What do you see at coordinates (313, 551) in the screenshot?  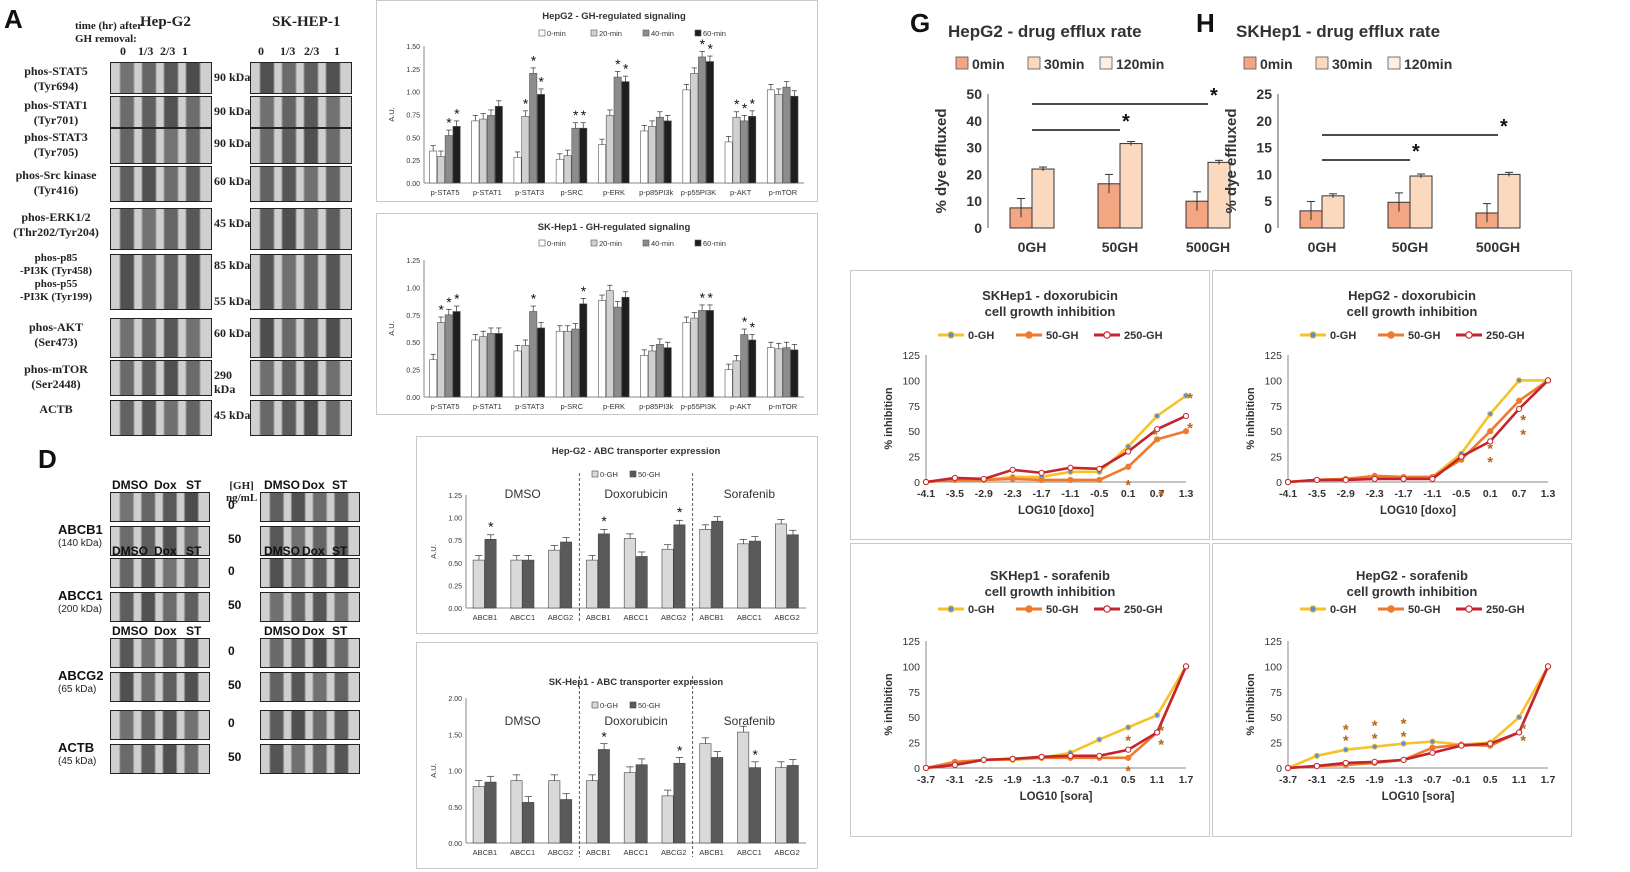 I see `lane-label: Dox` at bounding box center [313, 551].